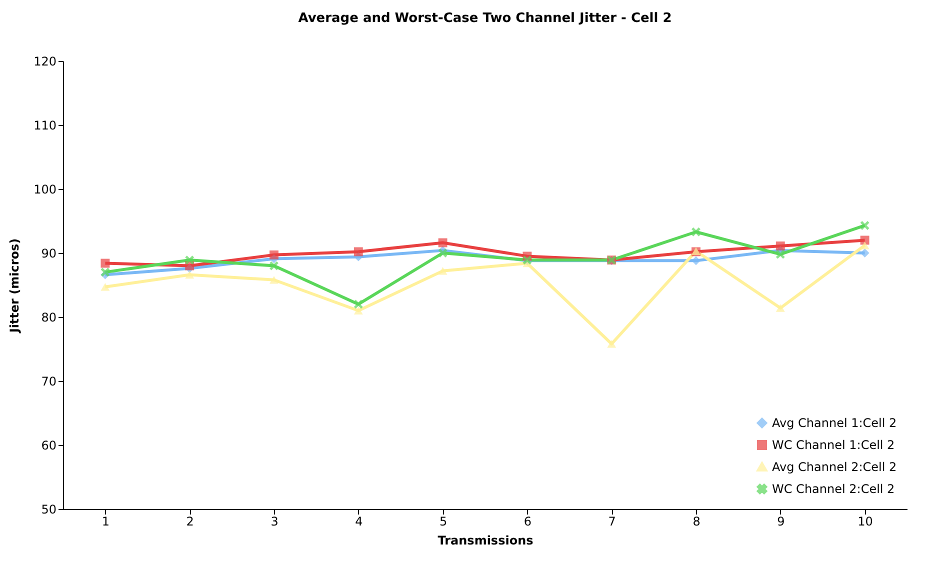  Describe the element at coordinates (274, 521) in the screenshot. I see `x-tick-label: 3` at that location.